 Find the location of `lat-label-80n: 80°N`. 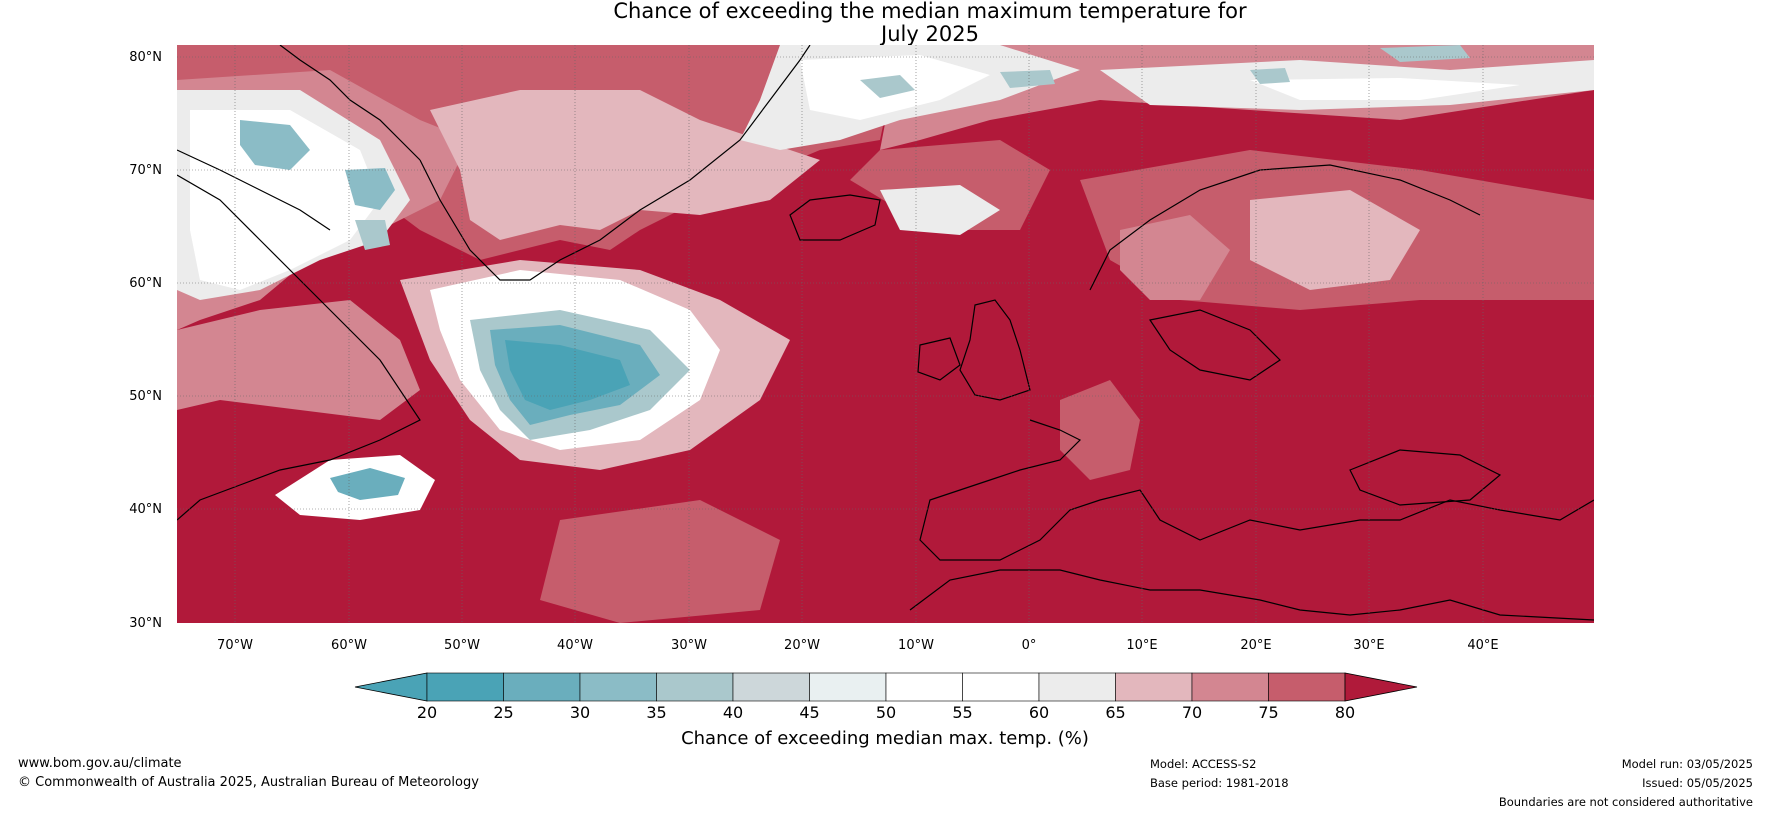

lat-label-80n: 80°N is located at coordinates (145, 57).